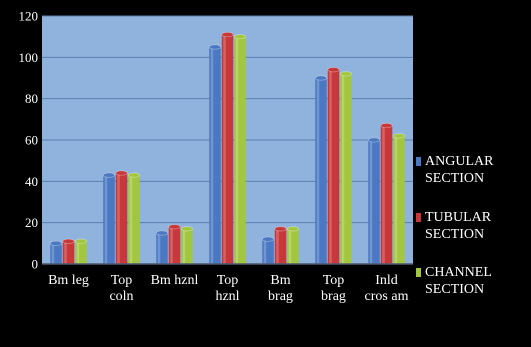 Image resolution: width=531 pixels, height=347 pixels. Describe the element at coordinates (68, 280) in the screenshot. I see `x-tick-label: Bm leg` at that location.